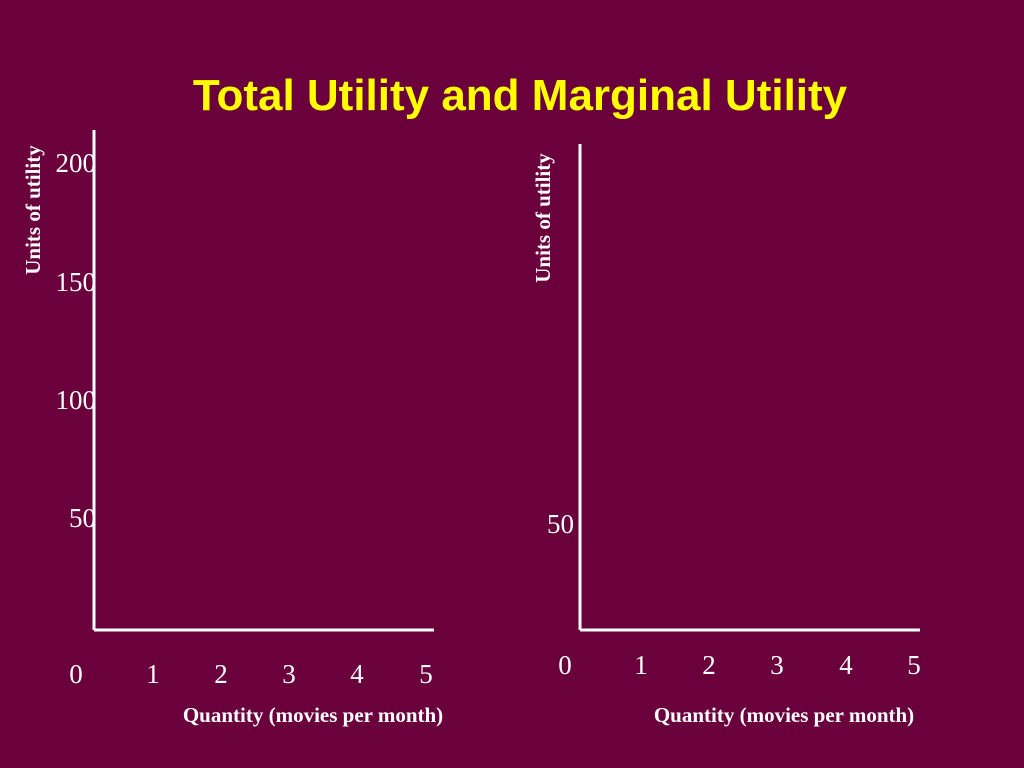  I want to click on total-utility-y-axis-label: Units of utility, so click(33, 210).